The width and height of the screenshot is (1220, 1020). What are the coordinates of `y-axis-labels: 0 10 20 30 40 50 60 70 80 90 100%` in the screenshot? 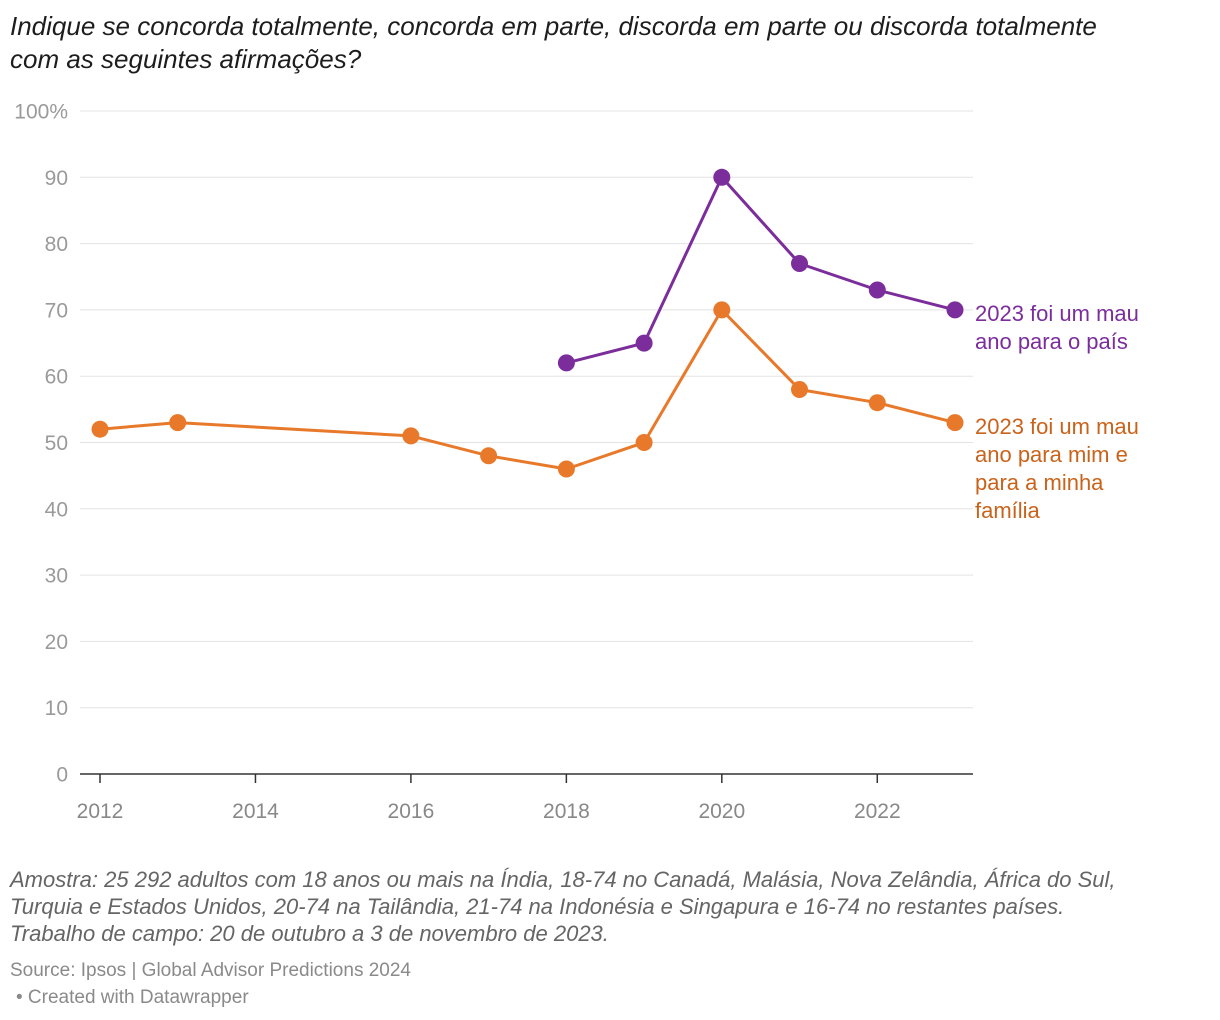 It's located at (41, 444).